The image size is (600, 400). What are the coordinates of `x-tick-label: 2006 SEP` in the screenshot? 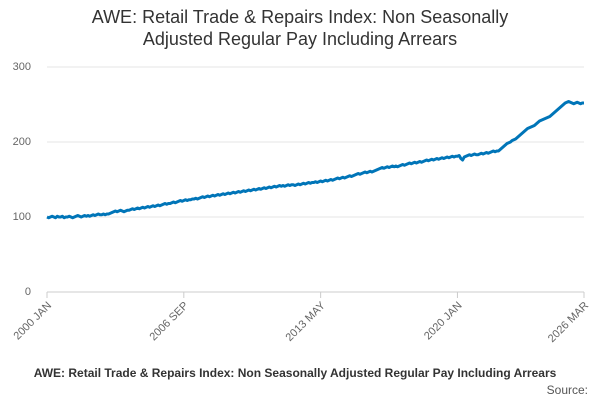 It's located at (169, 322).